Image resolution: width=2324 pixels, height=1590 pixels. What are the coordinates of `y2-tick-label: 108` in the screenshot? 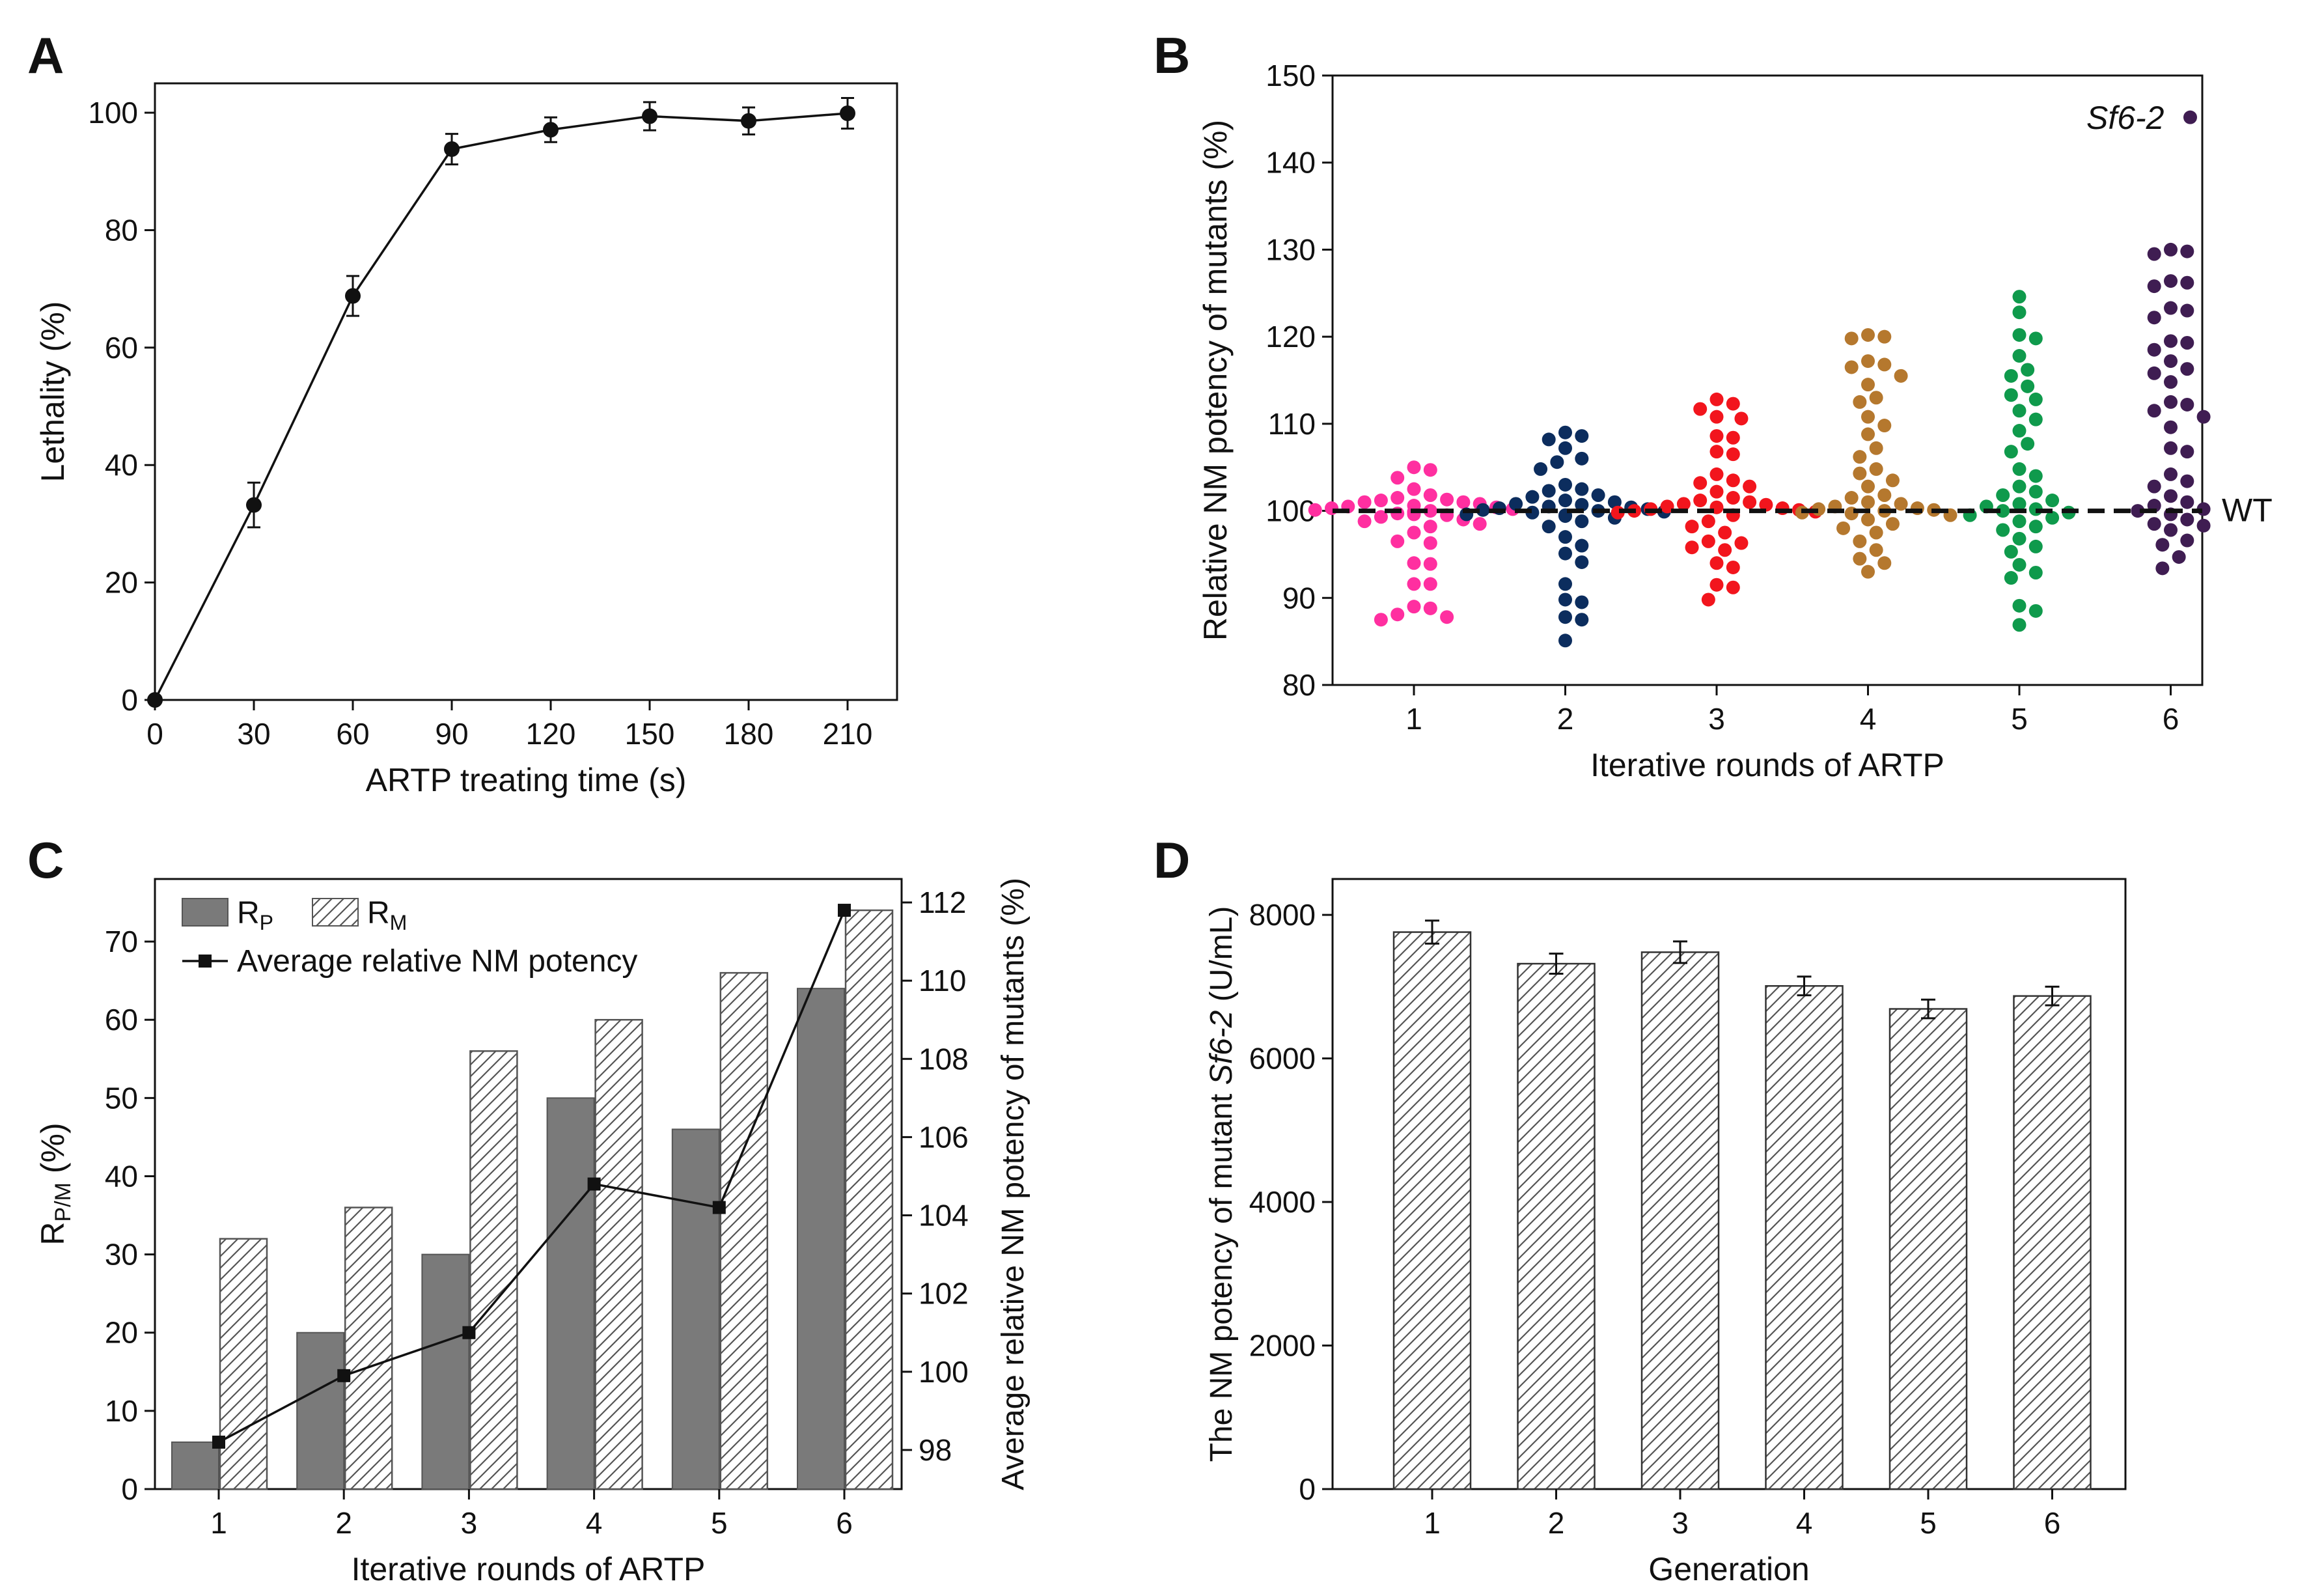 It's located at (944, 1059).